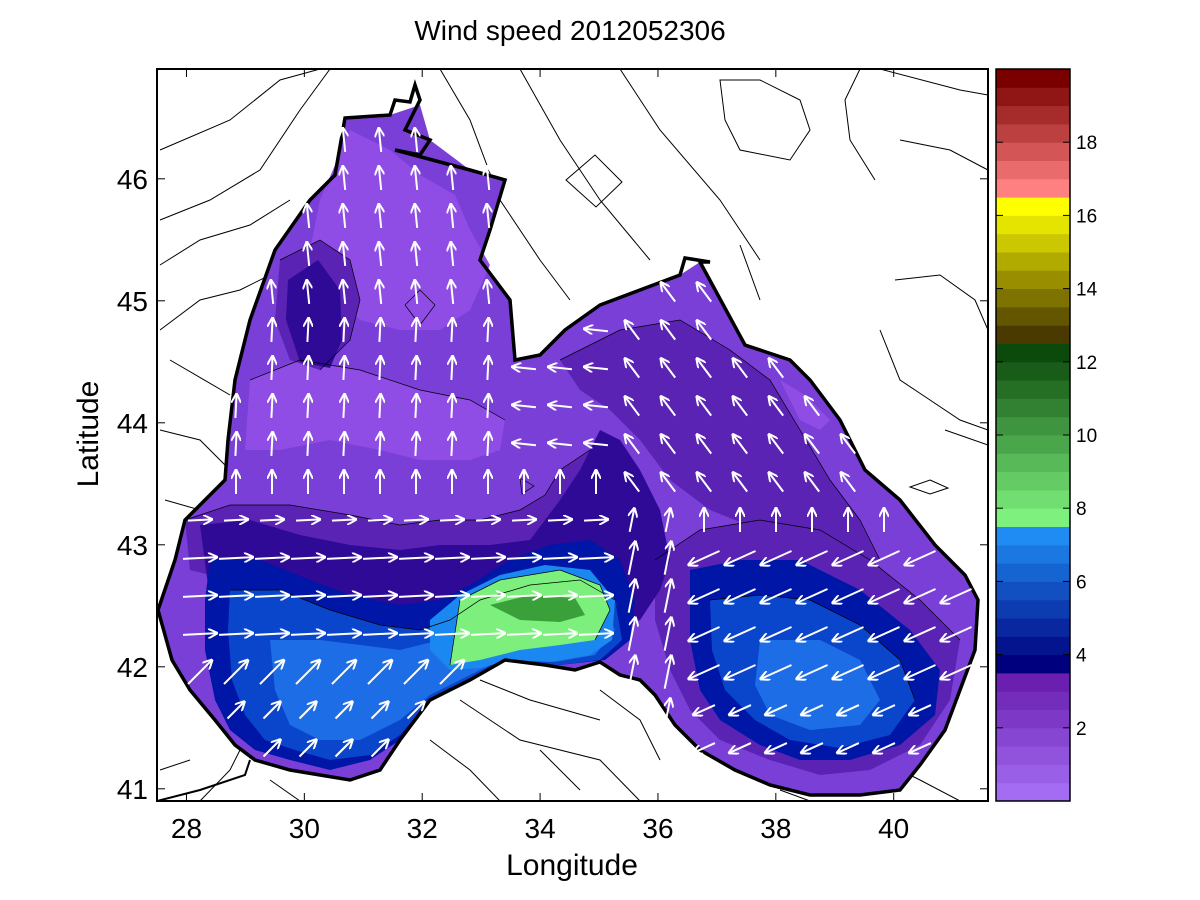 This screenshot has height=900, width=1200. I want to click on colorbar: 2 4 6 8 10 12 14 16 18, so click(1046, 435).